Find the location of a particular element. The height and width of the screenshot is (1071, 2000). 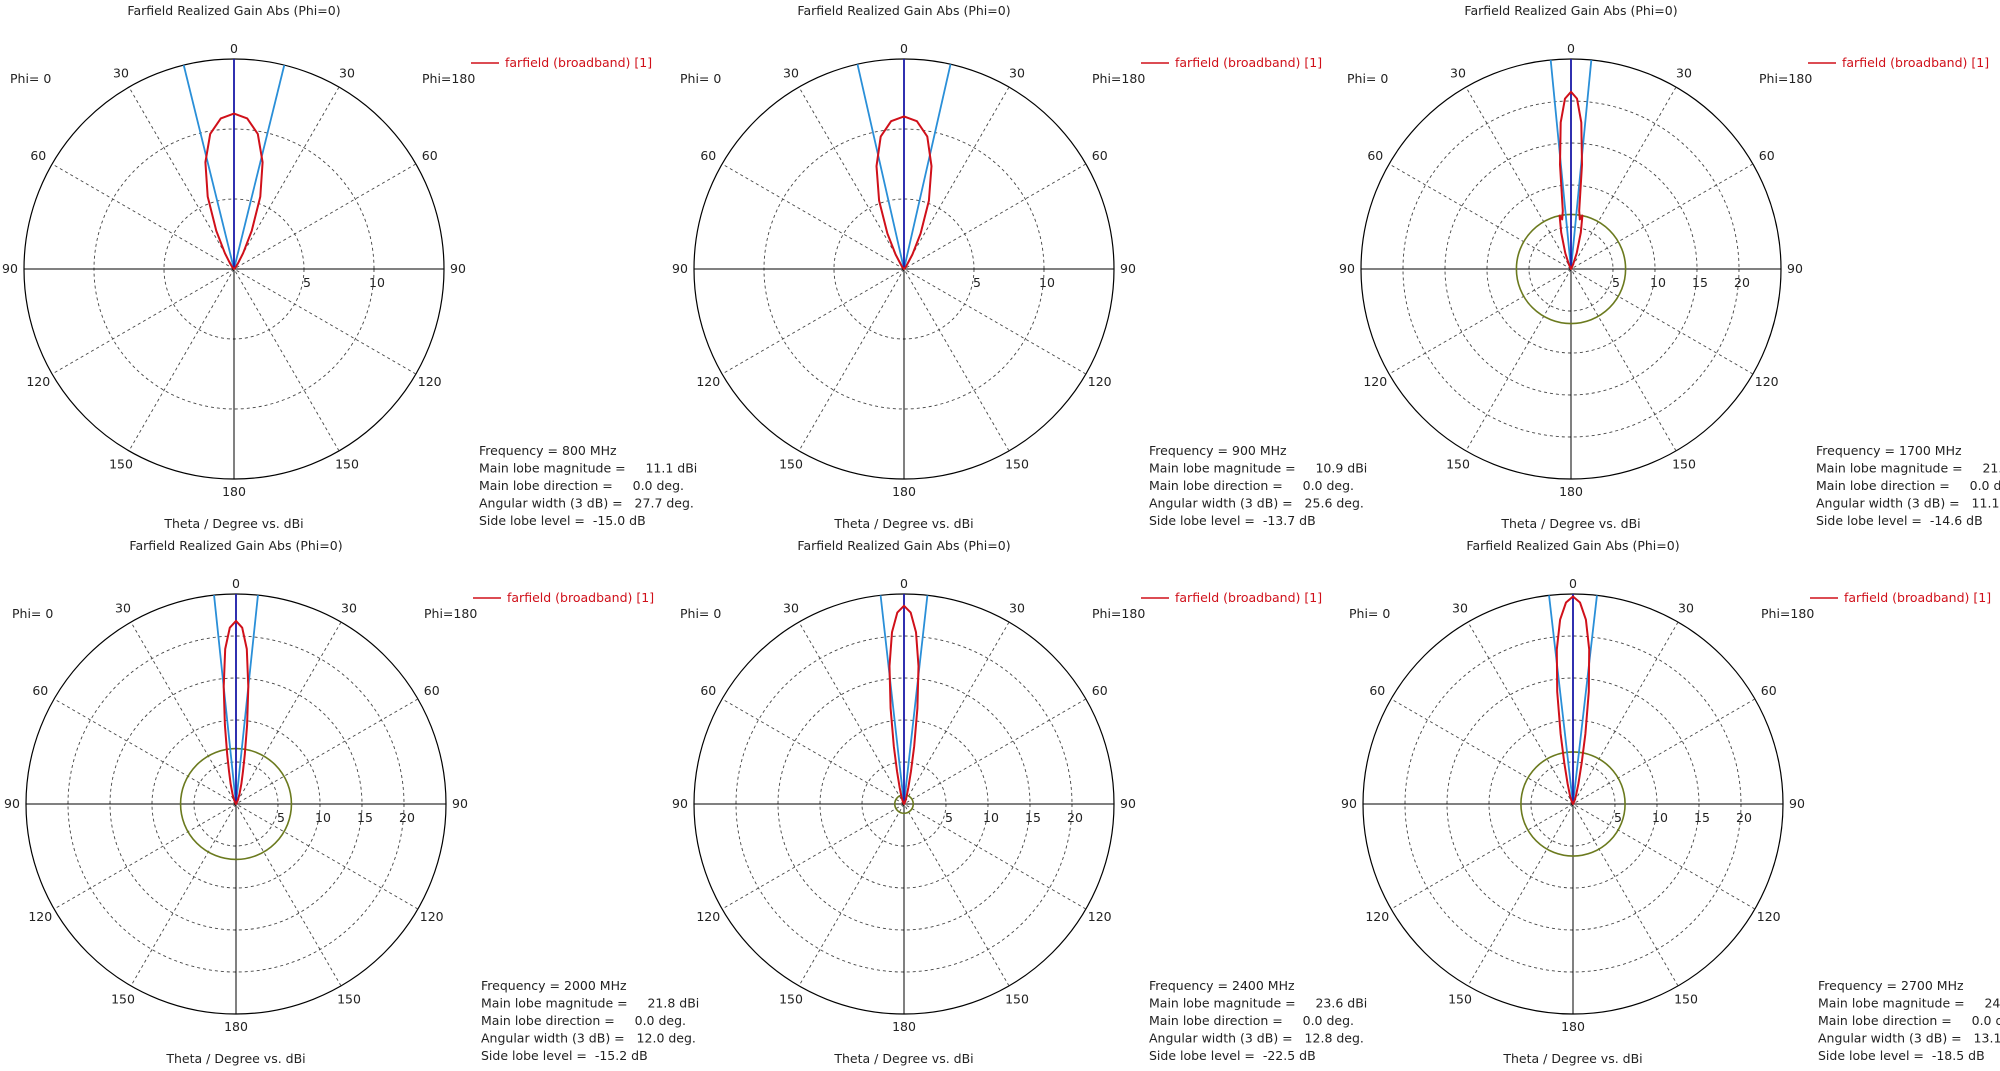

info-side: Side lobe level = -14.6 dB is located at coordinates (1899, 520).